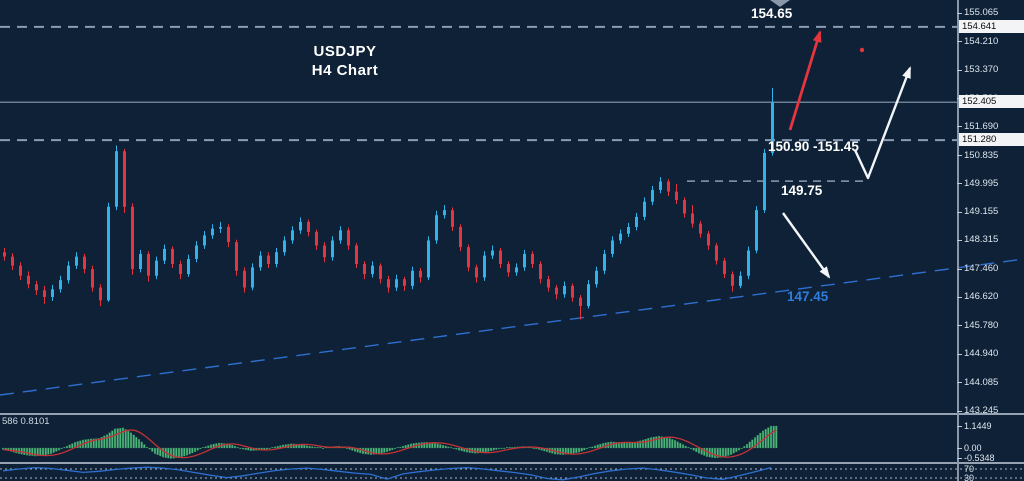  What do you see at coordinates (981, 183) in the screenshot?
I see `price-tick-label: 149.995` at bounding box center [981, 183].